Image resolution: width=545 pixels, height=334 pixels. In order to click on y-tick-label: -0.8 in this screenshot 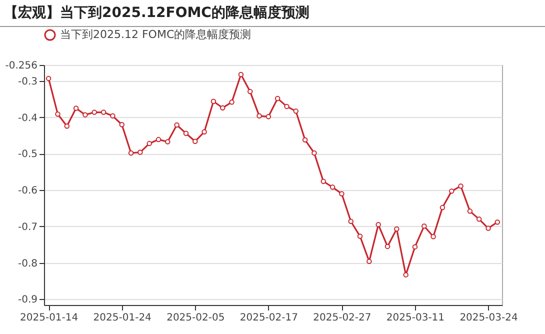, I will do `click(28, 264)`.